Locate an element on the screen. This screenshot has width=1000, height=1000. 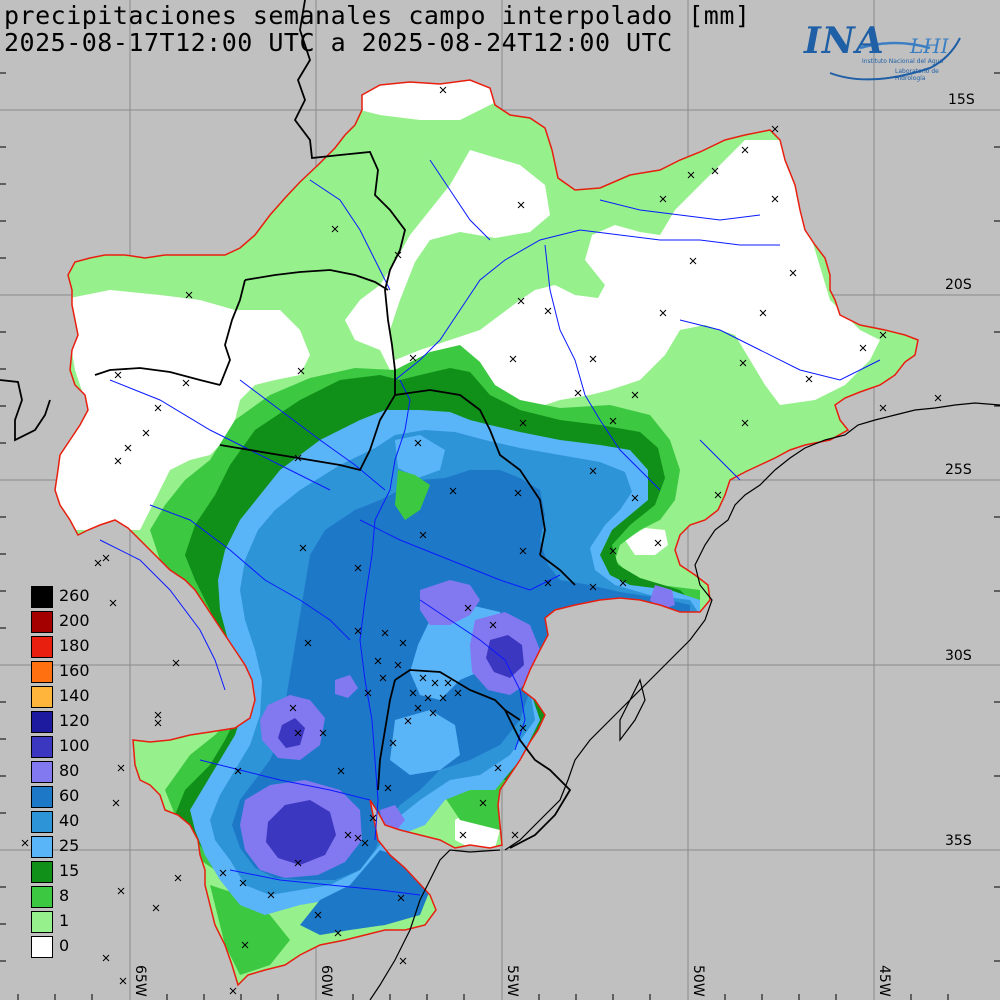
legend-label: 15 is located at coordinates (69, 870).